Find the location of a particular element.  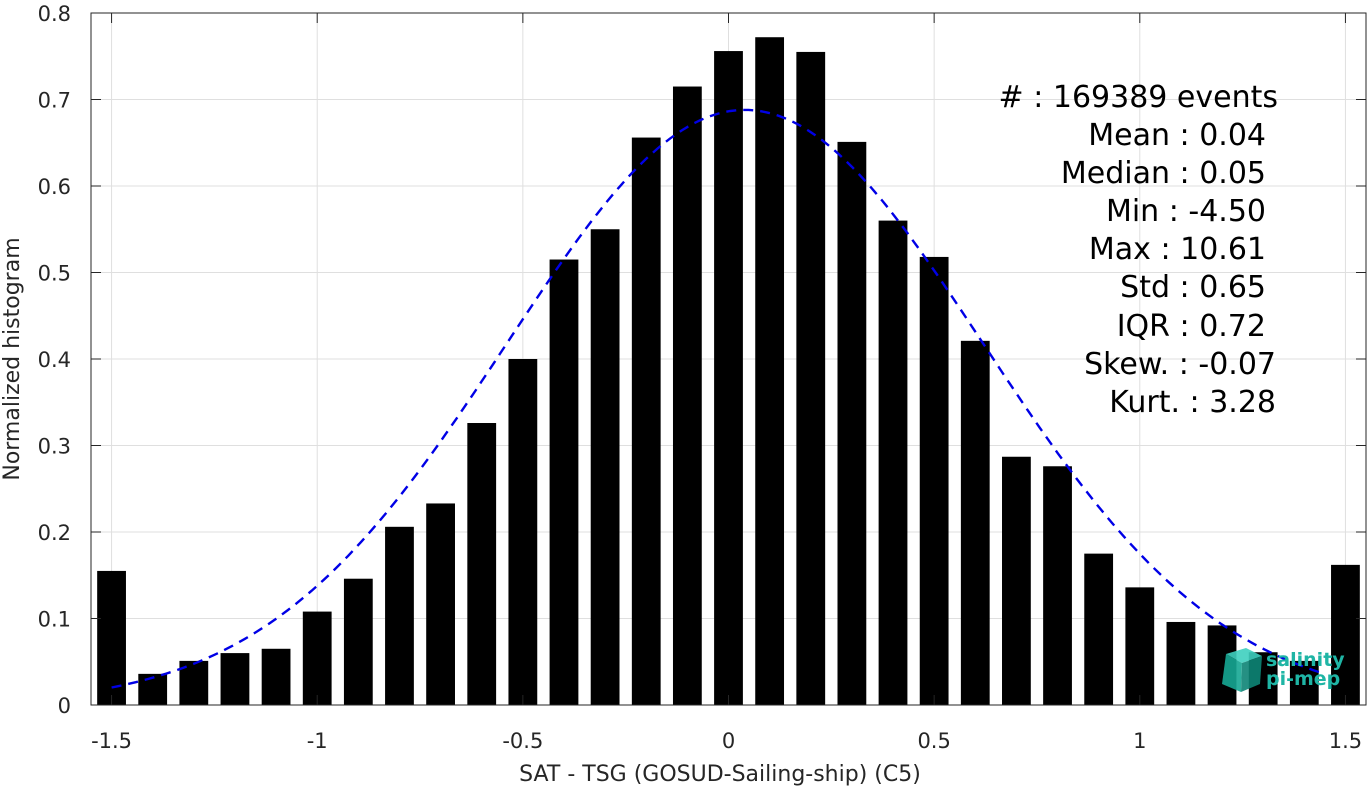

logo-text-salinity: salinity is located at coordinates (1305, 660).